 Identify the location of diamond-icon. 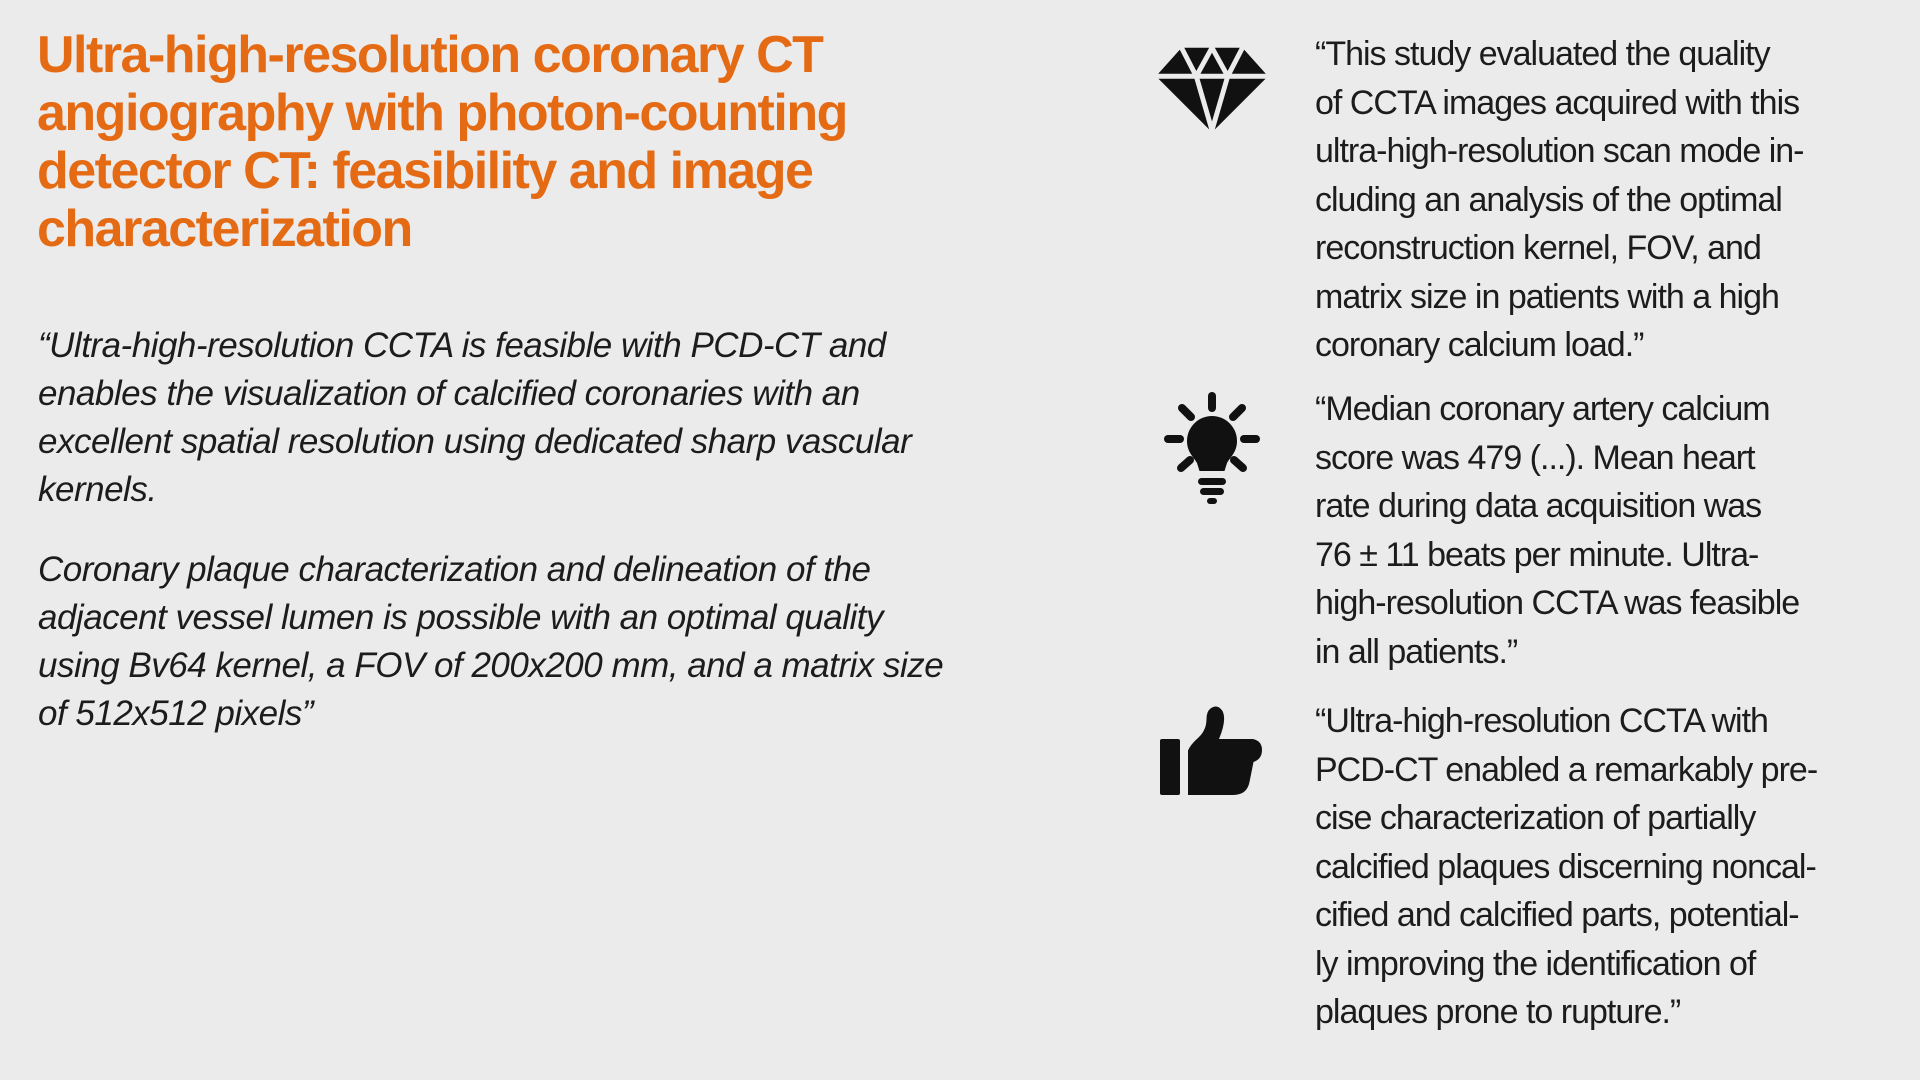
(1212, 90).